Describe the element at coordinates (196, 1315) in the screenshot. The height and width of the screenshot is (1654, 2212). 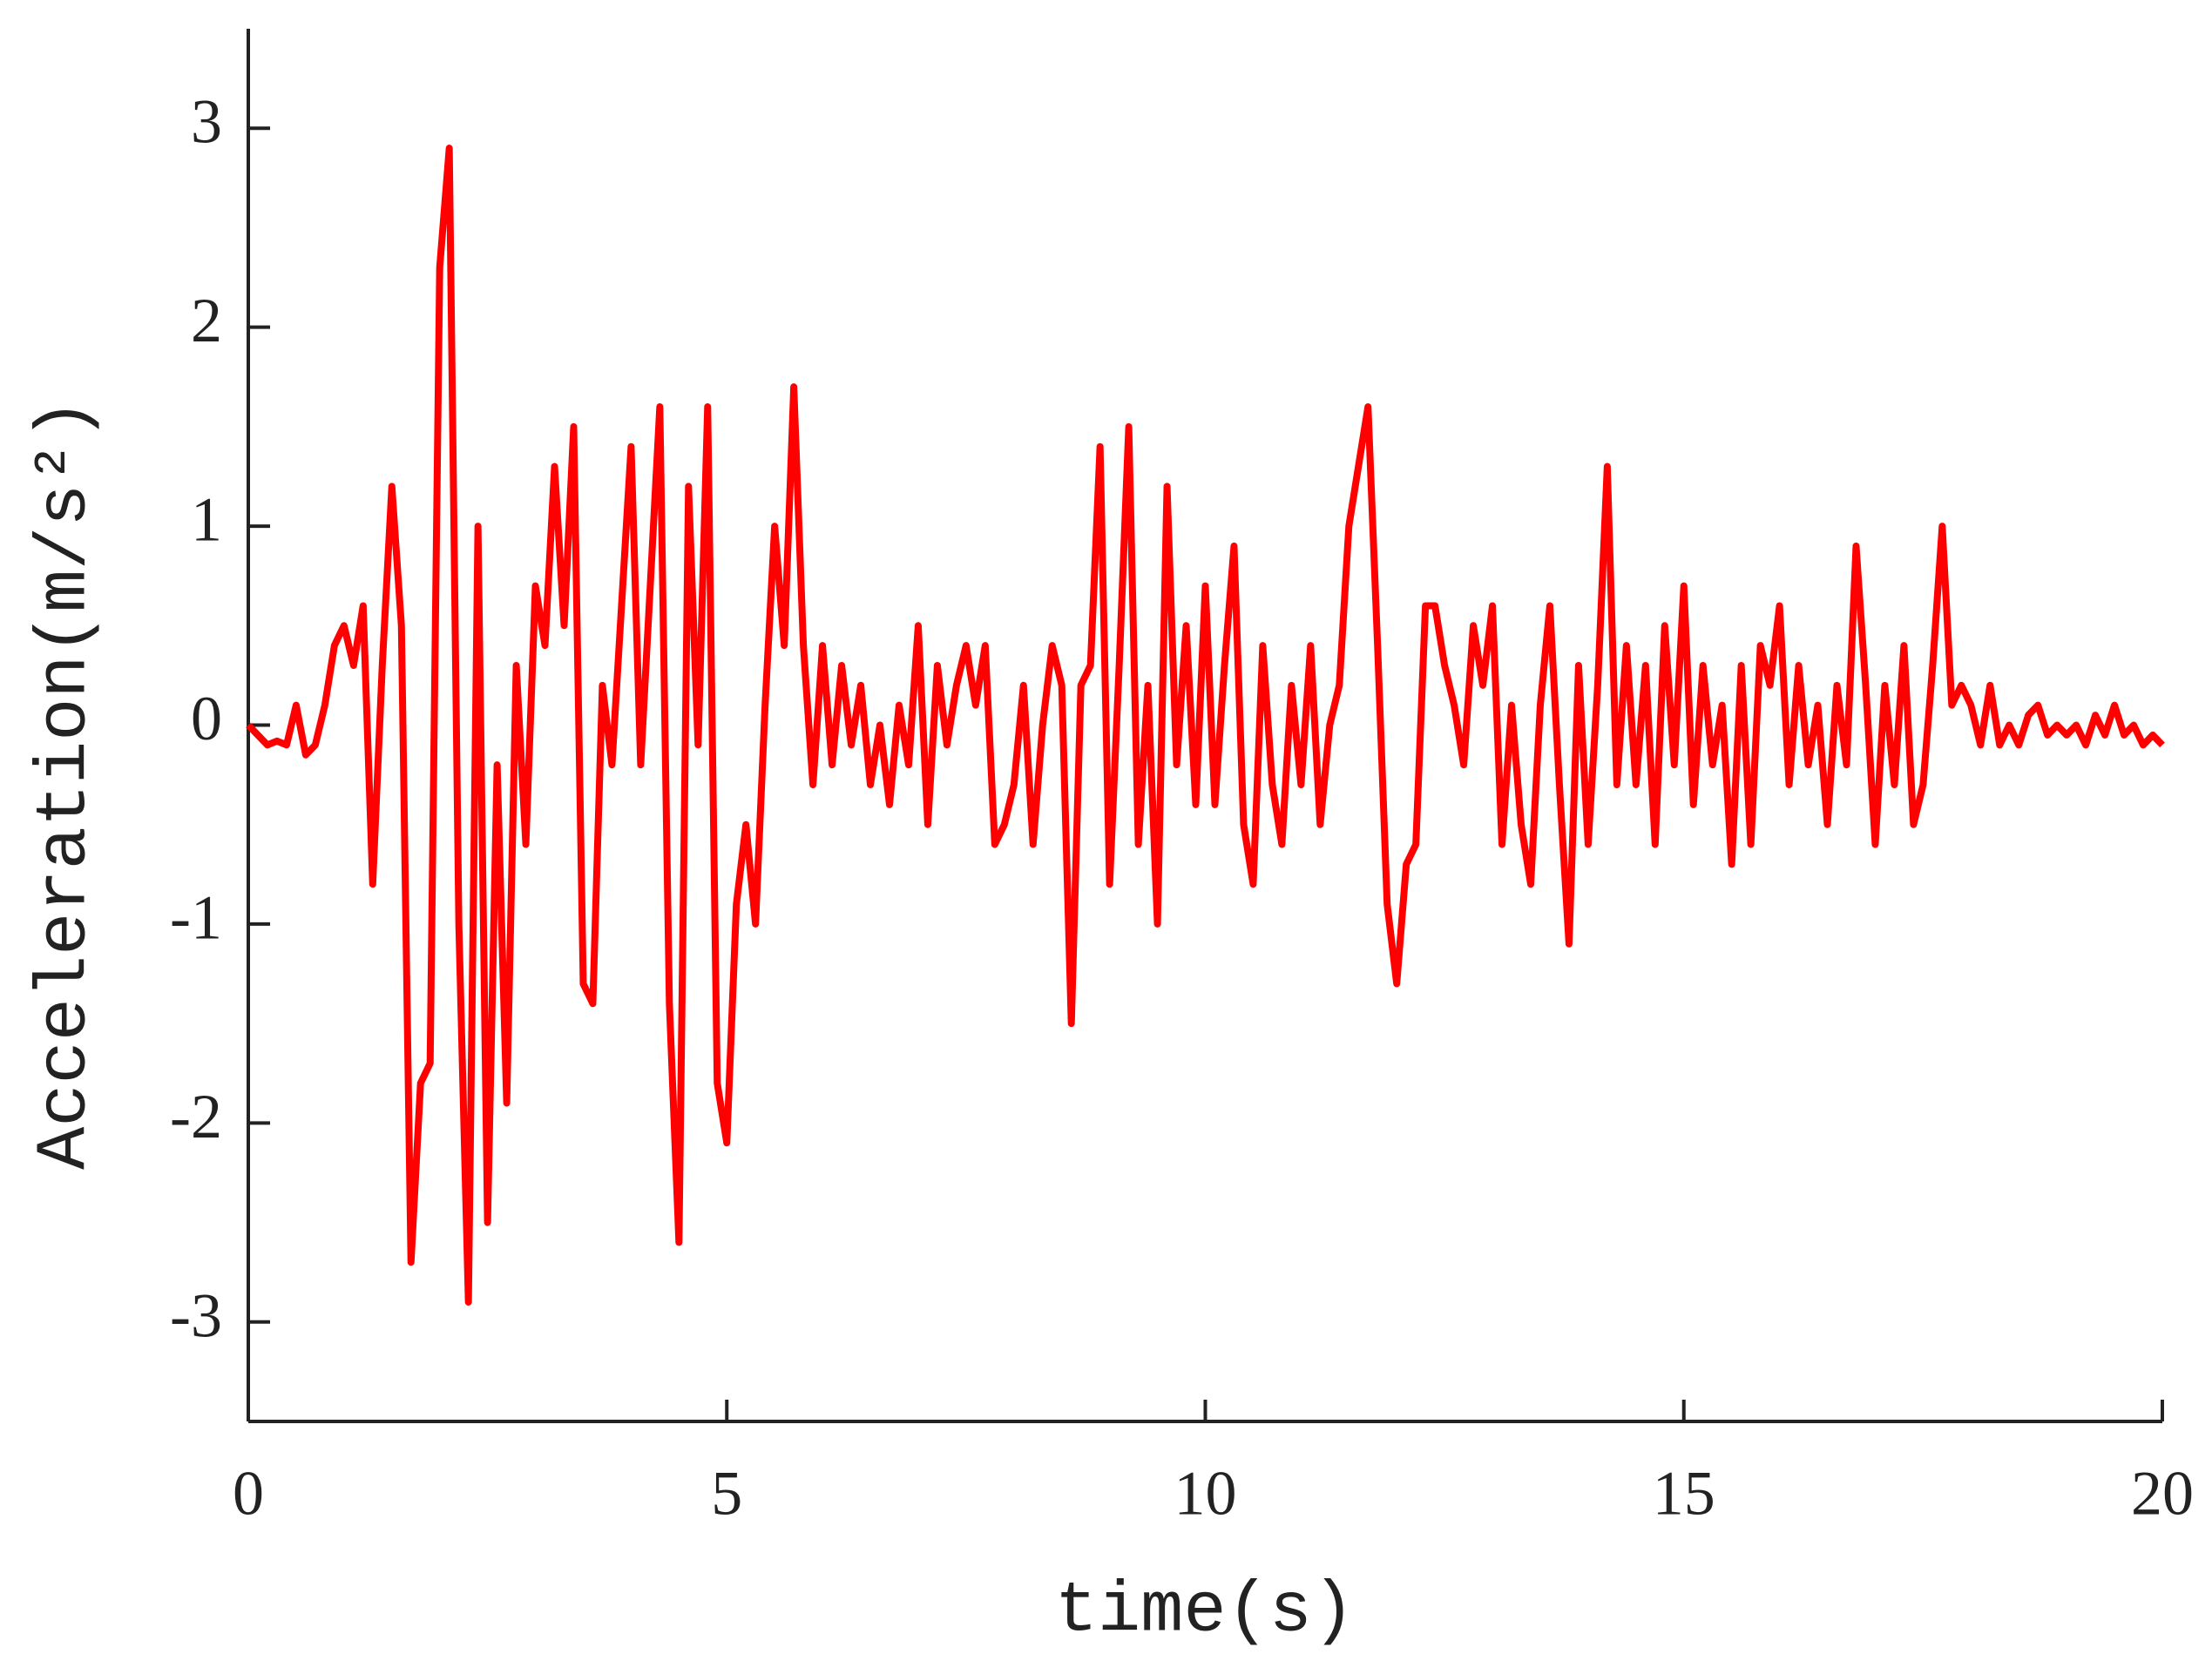
I see `y-tick-label: -3` at that location.